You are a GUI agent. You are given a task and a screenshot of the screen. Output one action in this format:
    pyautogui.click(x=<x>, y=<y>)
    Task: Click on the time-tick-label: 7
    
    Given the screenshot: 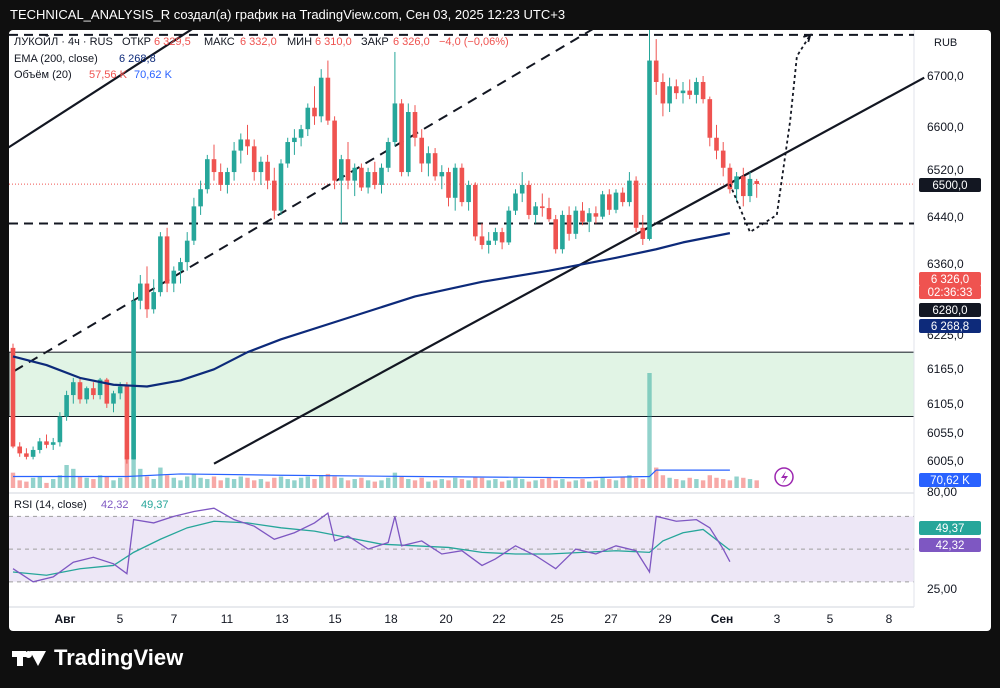 What is the action you would take?
    pyautogui.click(x=174, y=619)
    